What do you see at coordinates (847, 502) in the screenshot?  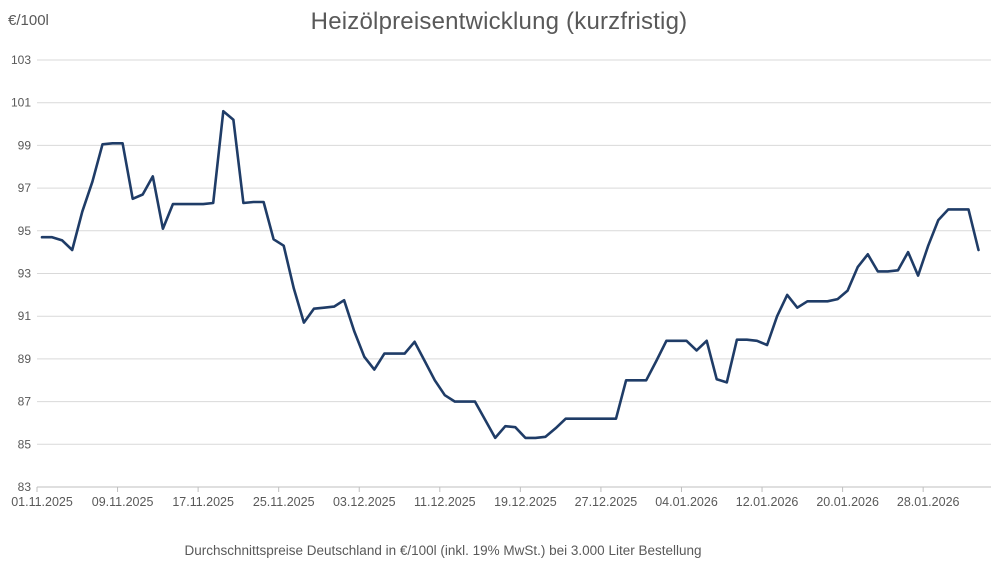 I see `x-tick-label: 20.01.2026` at bounding box center [847, 502].